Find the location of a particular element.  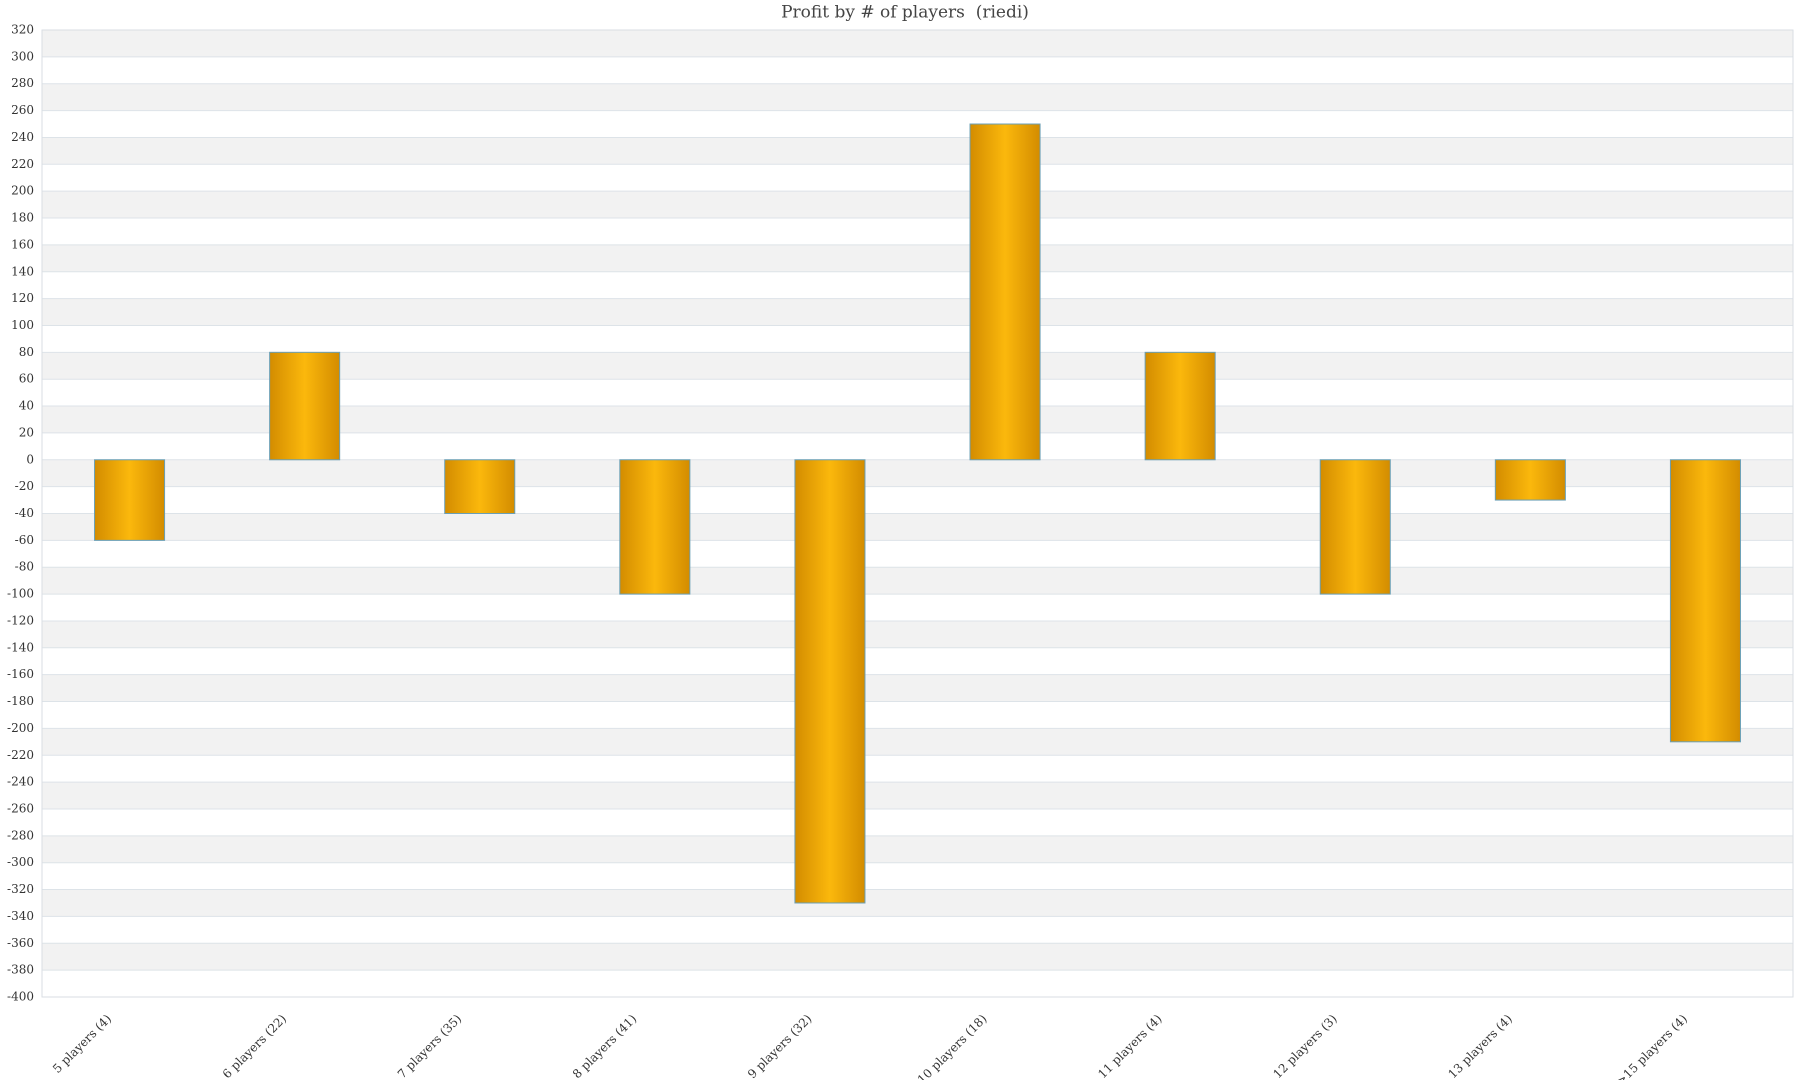

y-tick-label: -380 is located at coordinates (20, 970).